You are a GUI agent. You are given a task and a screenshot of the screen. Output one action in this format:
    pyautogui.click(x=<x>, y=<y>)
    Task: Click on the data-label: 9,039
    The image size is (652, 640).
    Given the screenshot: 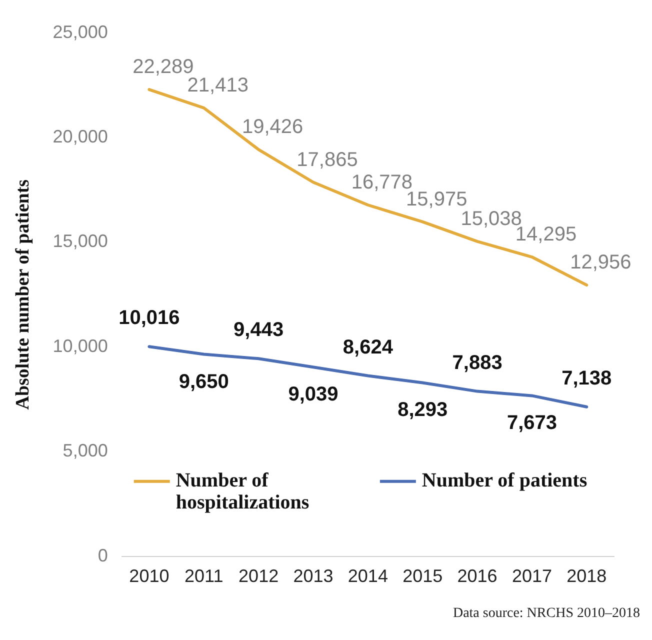 What is the action you would take?
    pyautogui.click(x=313, y=395)
    